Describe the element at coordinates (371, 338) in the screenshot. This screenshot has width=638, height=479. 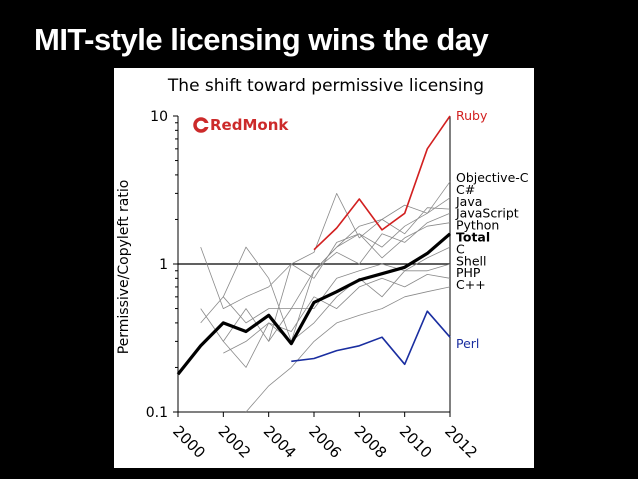
I see `series-line-perl` at that location.